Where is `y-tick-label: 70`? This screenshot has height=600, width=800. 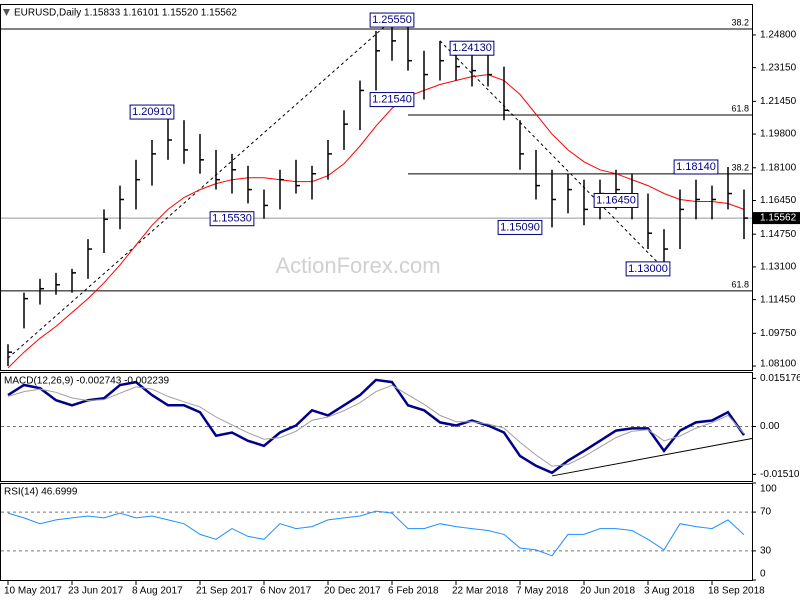
y-tick-label: 70 is located at coordinates (766, 512).